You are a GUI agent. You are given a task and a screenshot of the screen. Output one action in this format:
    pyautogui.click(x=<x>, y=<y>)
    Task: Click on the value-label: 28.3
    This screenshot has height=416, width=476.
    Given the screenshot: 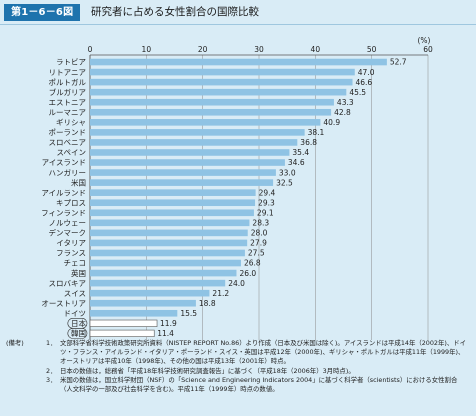 What is the action you would take?
    pyautogui.click(x=260, y=223)
    